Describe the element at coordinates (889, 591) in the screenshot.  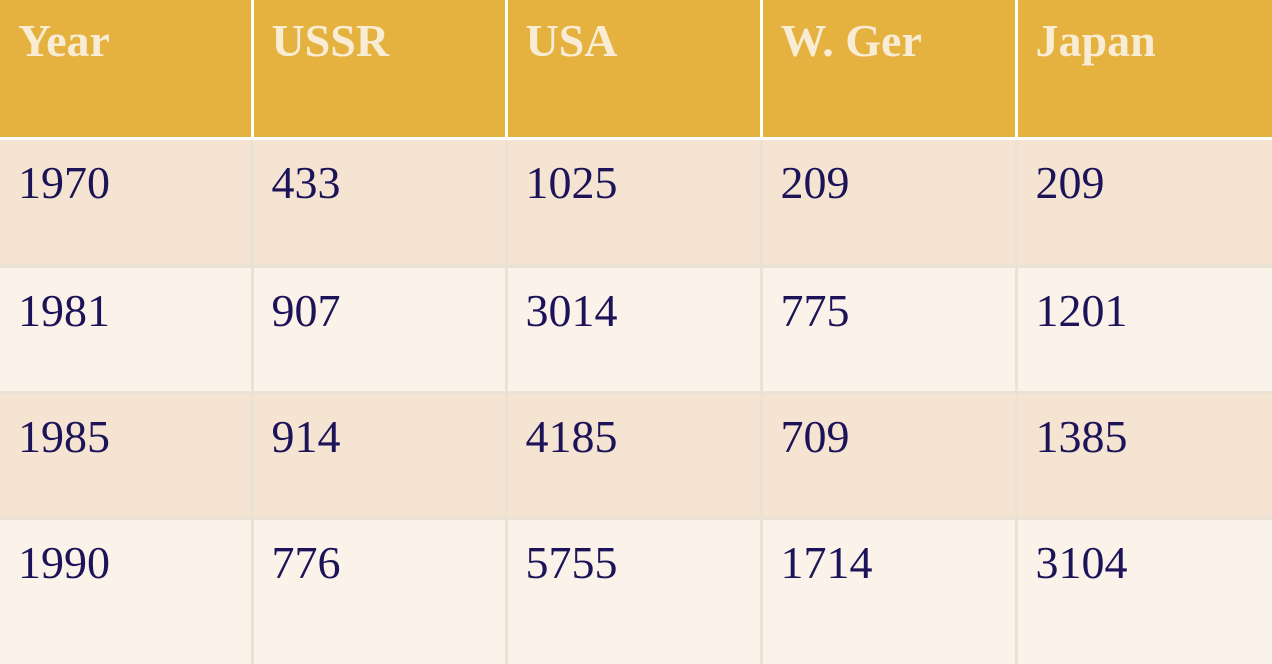
I see `table-cell: 1714` at that location.